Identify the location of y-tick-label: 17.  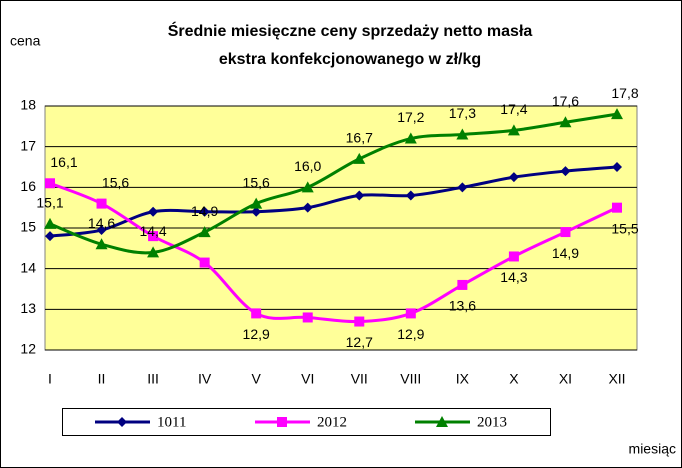
(28, 145).